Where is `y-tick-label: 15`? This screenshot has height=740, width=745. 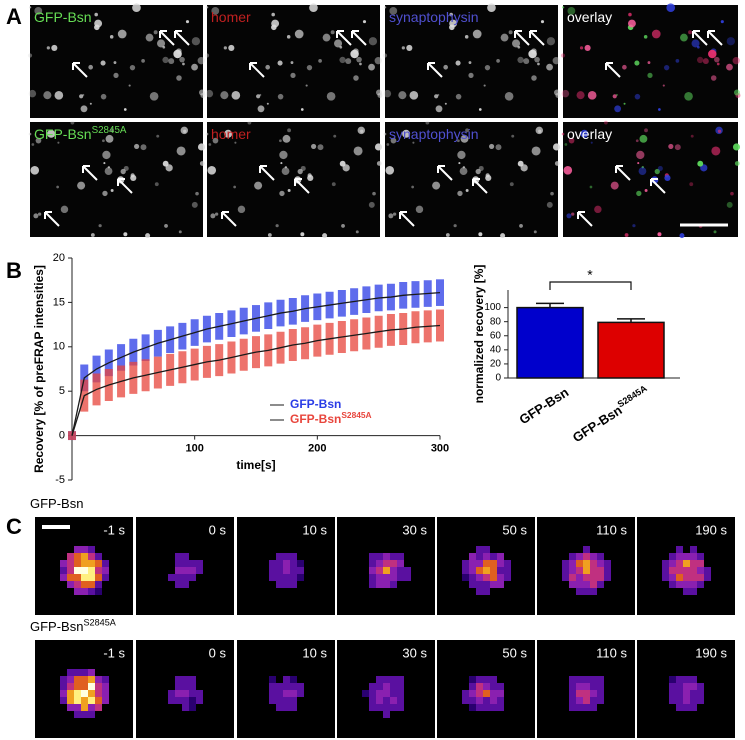
y-tick-label: 15 is located at coordinates (59, 302).